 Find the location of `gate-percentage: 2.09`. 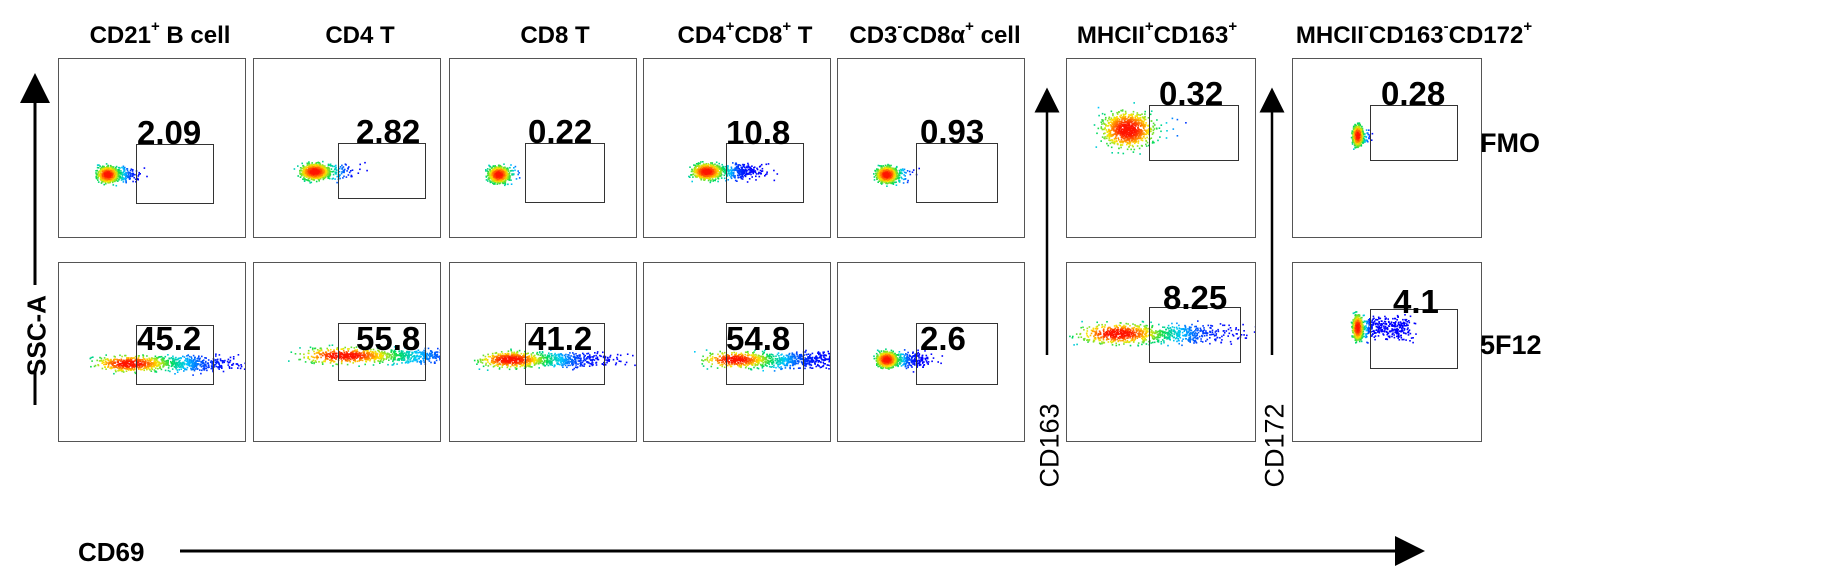

gate-percentage: 2.09 is located at coordinates (169, 132).